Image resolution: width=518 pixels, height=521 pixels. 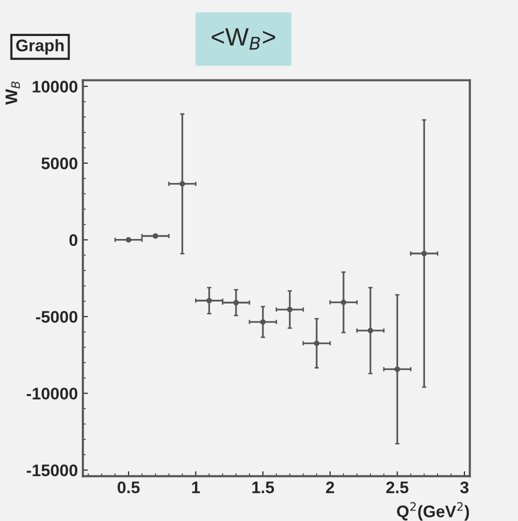 What do you see at coordinates (52, 394) in the screenshot?
I see `y-tick-label: -10000` at bounding box center [52, 394].